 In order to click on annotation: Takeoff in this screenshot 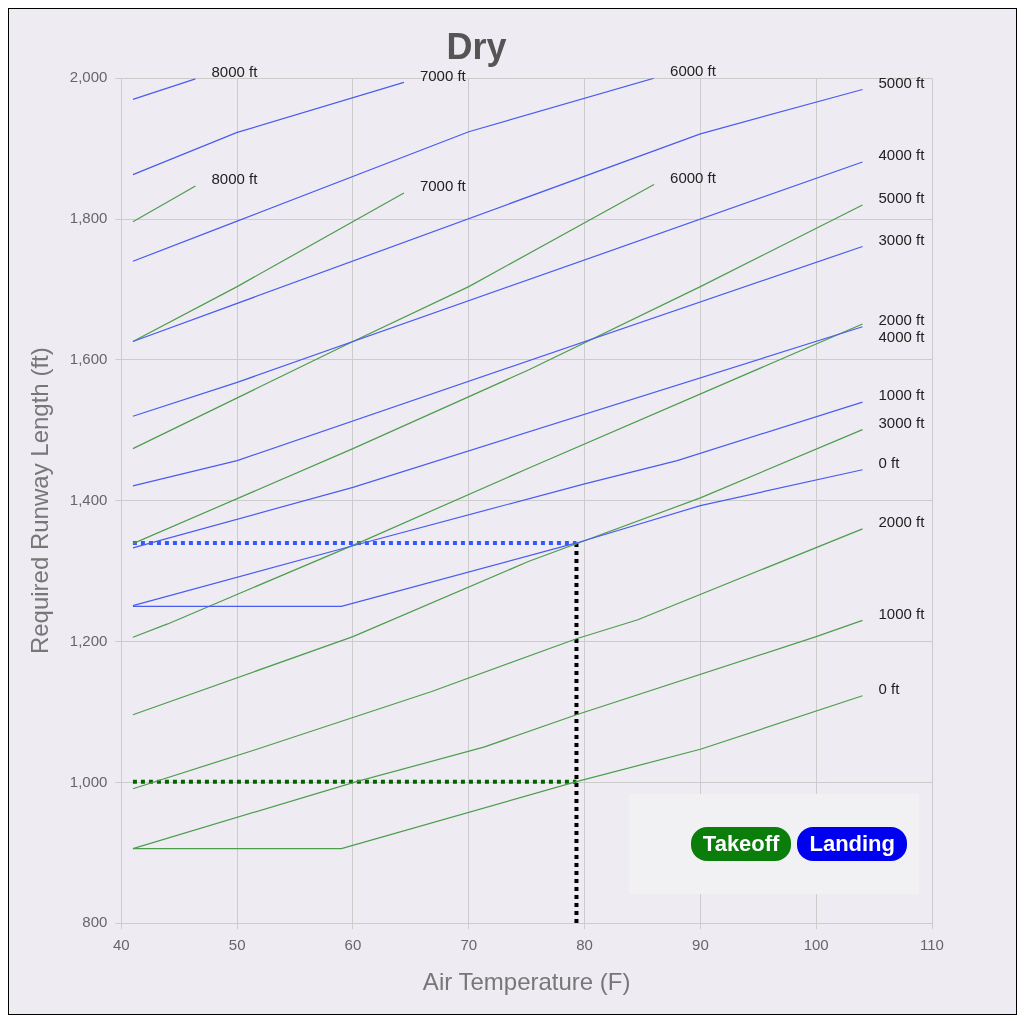, I will do `click(741, 844)`.